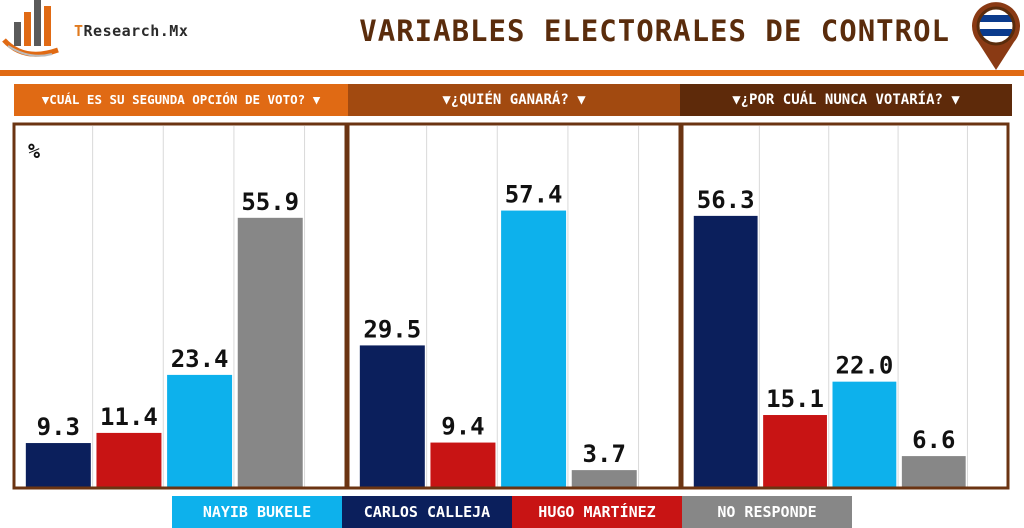 The height and width of the screenshot is (528, 1024). I want to click on section-header-quien-ganara: ▼¿QUIÉN GANARÁ? ▼, so click(514, 100).